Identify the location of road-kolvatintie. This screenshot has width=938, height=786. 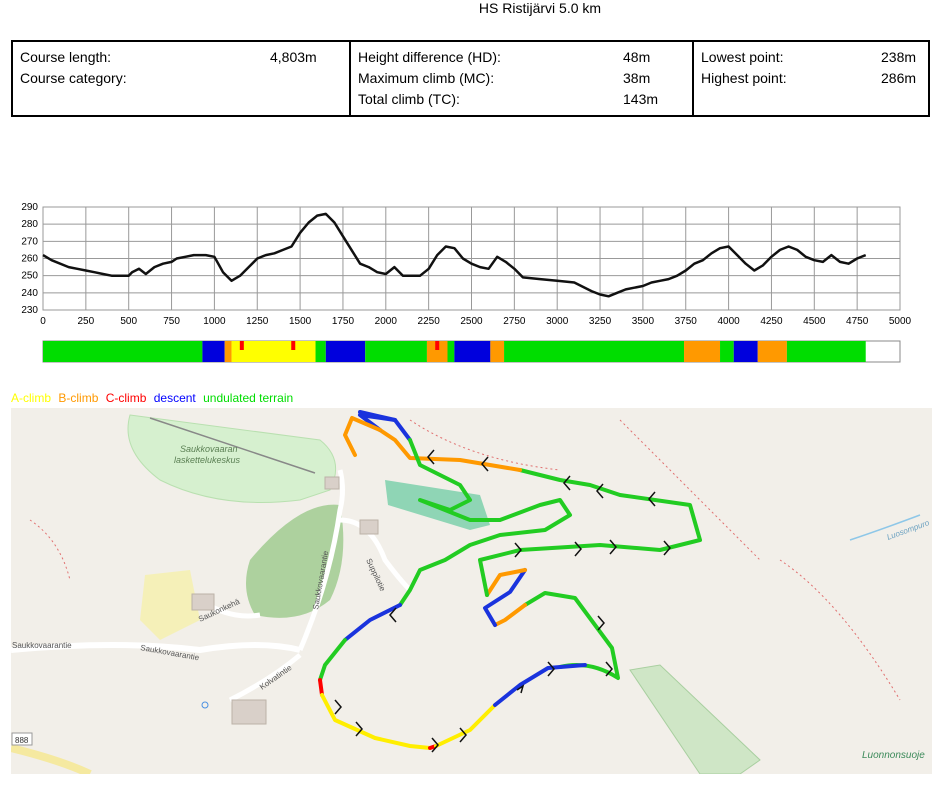
(265, 678).